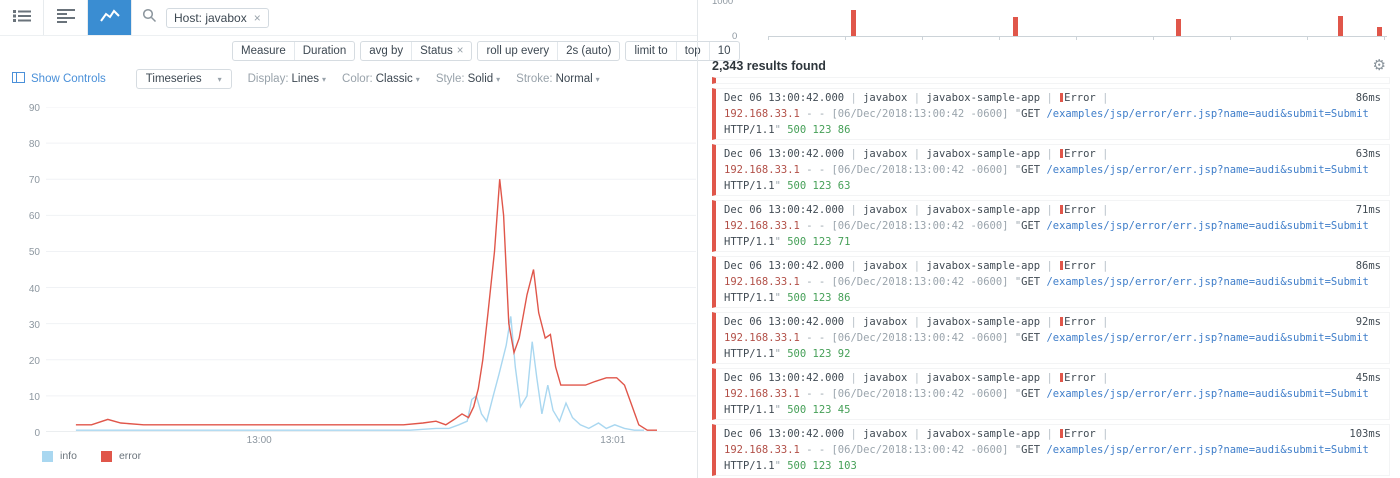 This screenshot has width=1400, height=478. I want to click on log-protocol: HTTP/1.1, so click(749, 354).